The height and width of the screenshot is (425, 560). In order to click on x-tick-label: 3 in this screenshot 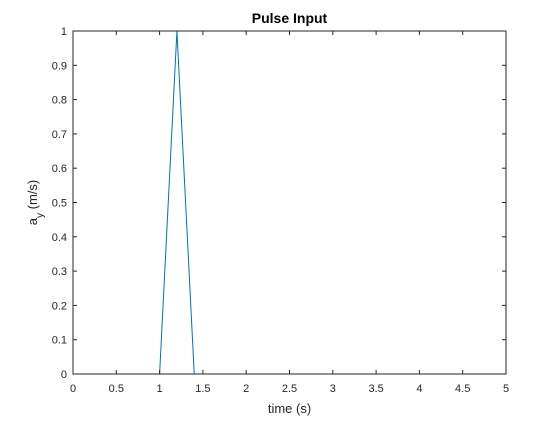, I will do `click(333, 389)`.